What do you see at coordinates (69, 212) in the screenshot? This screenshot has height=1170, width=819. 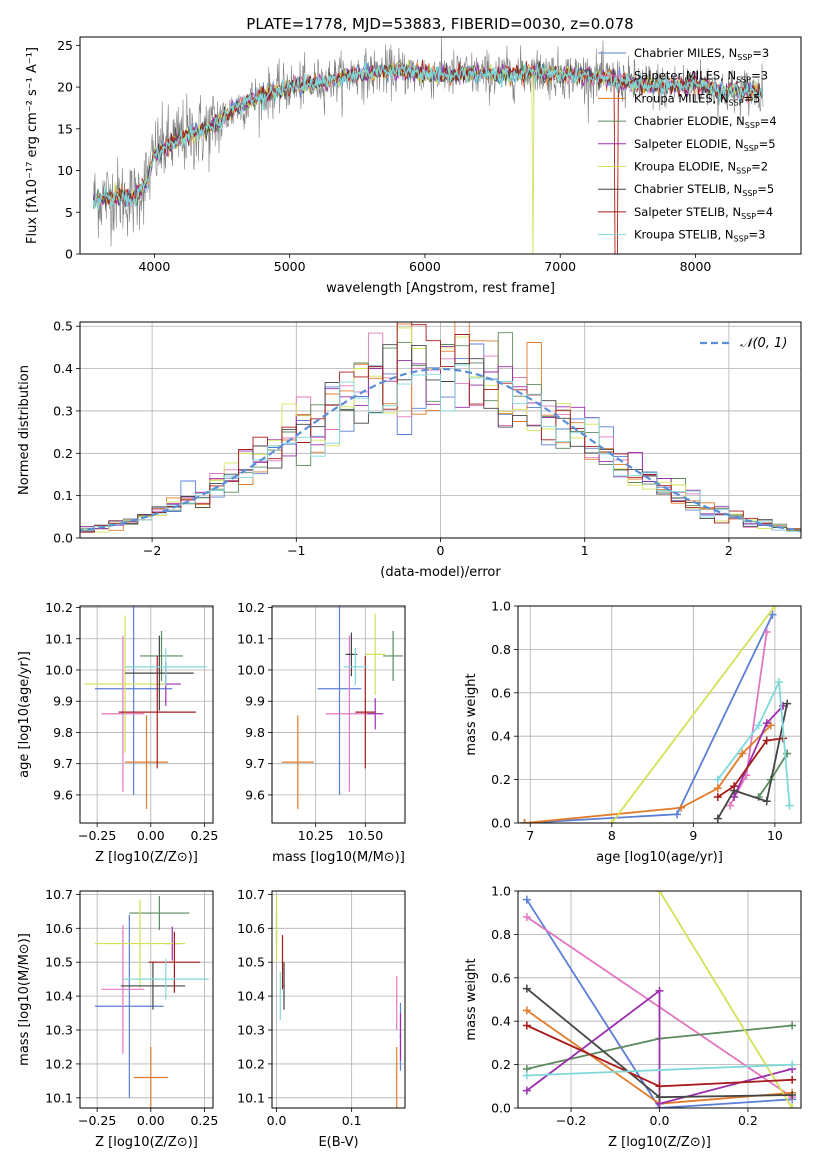 I see `y-tick-label: 5` at bounding box center [69, 212].